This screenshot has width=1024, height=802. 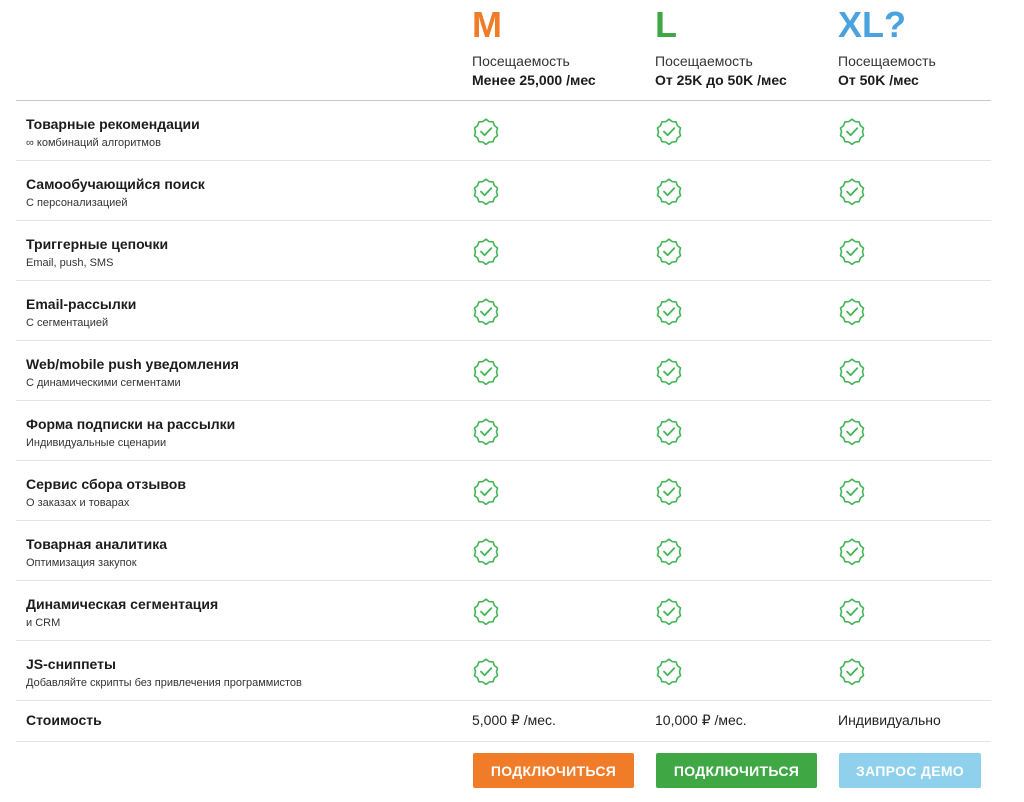 What do you see at coordinates (113, 124) in the screenshot?
I see `feature-title: Товарные рекомендации` at bounding box center [113, 124].